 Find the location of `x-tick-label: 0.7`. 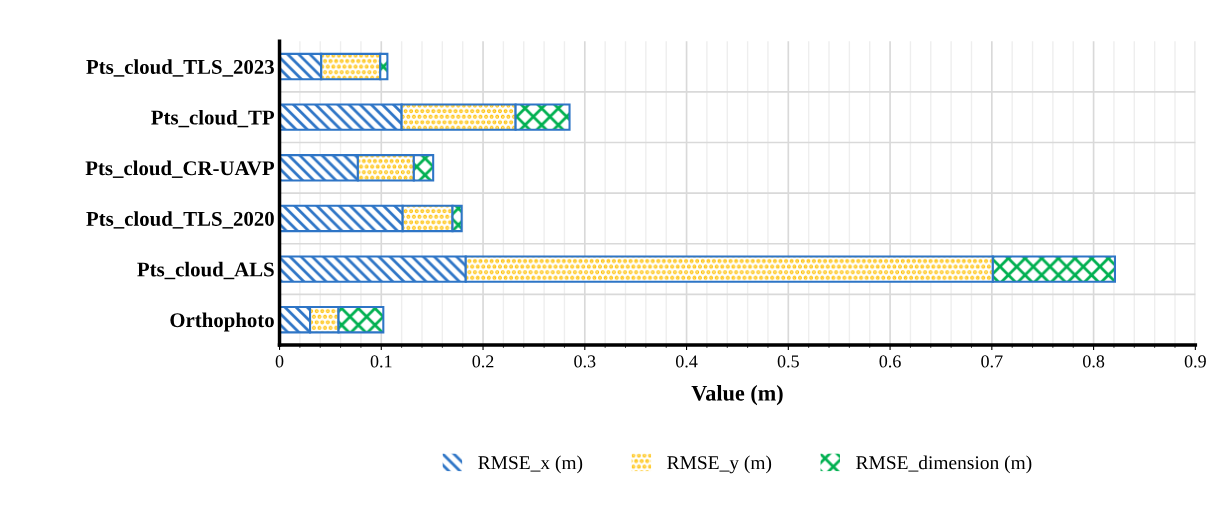

x-tick-label: 0.7 is located at coordinates (992, 361).